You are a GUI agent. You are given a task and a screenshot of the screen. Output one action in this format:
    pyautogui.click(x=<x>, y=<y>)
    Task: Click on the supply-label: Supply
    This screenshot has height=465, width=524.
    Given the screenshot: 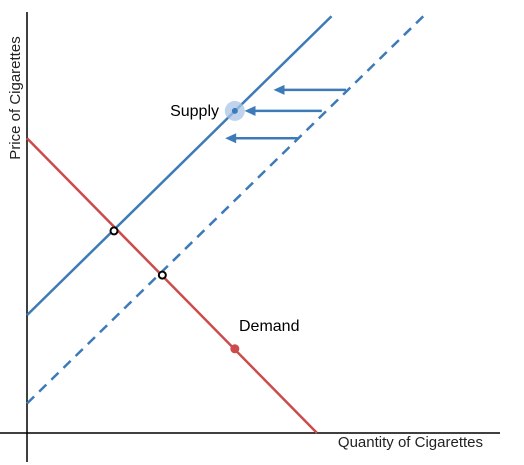 What is the action you would take?
    pyautogui.click(x=194, y=111)
    